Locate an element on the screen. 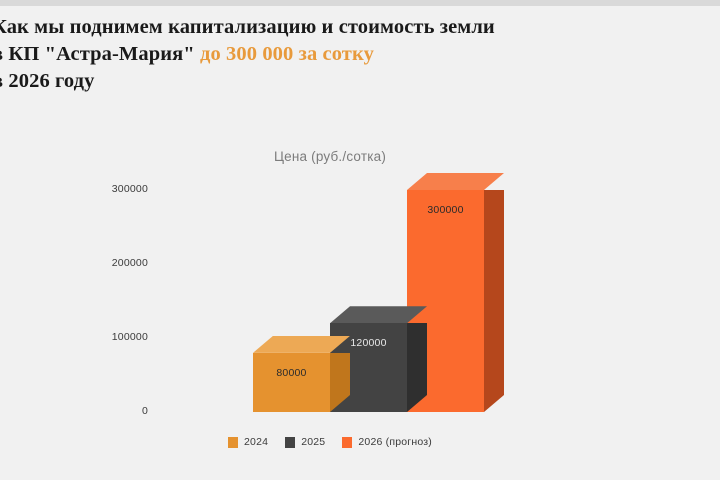  y-tick-label: 300000 is located at coordinates (129, 189).